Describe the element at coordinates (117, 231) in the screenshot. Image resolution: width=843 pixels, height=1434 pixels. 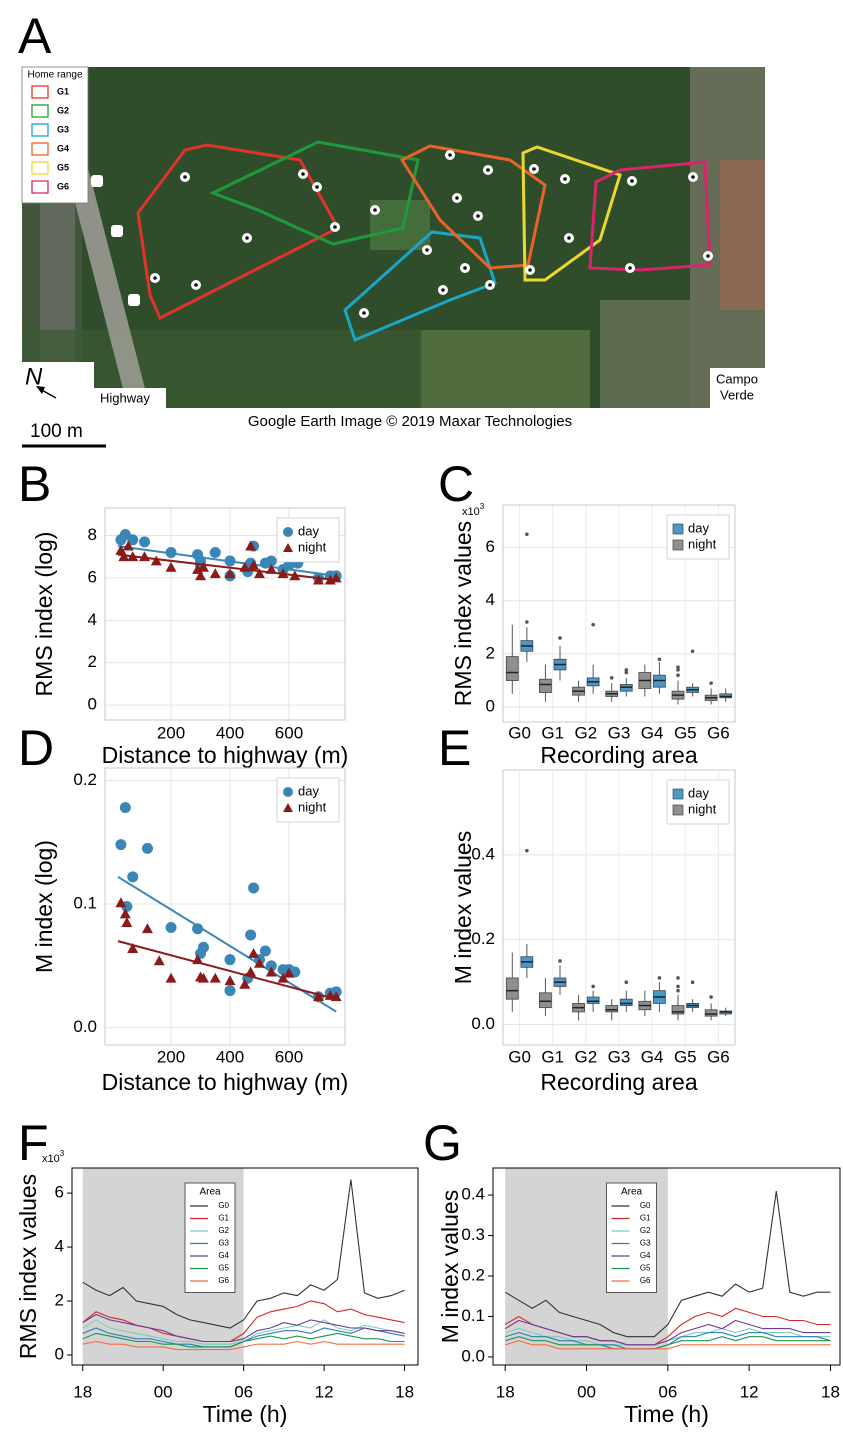
I see `site-marker` at that location.